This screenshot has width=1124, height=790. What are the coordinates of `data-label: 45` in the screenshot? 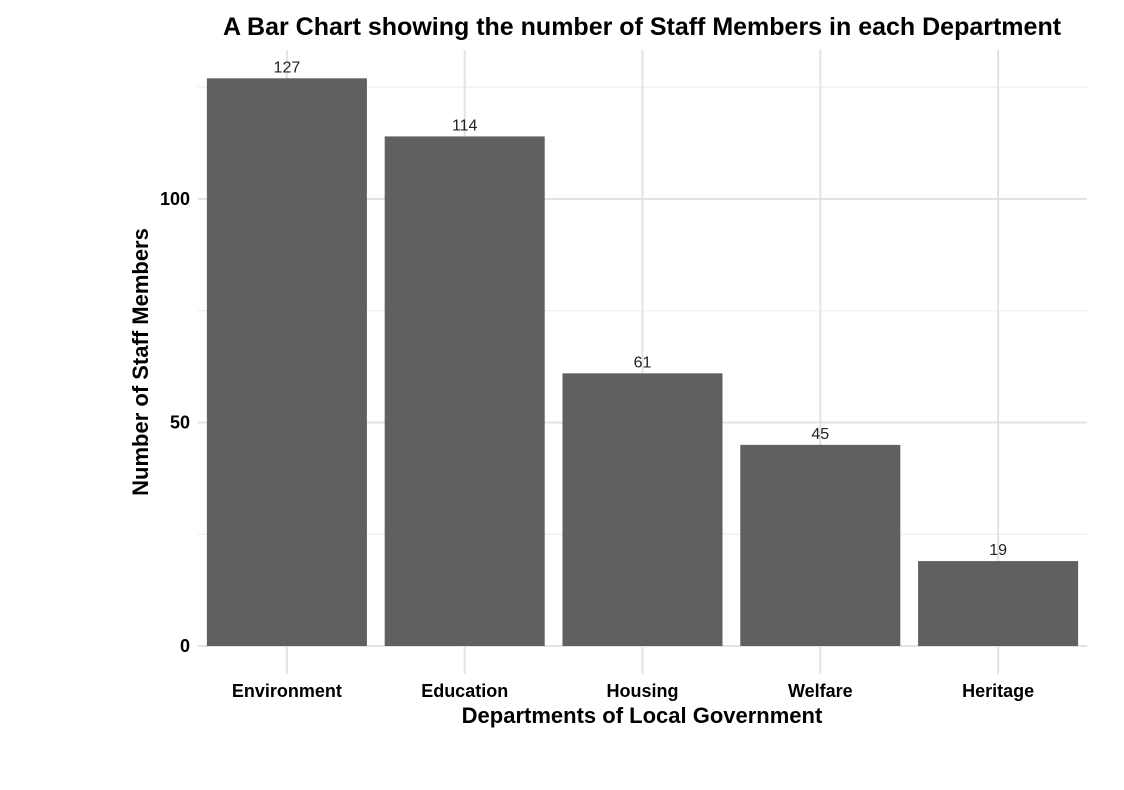 It's located at (820, 434).